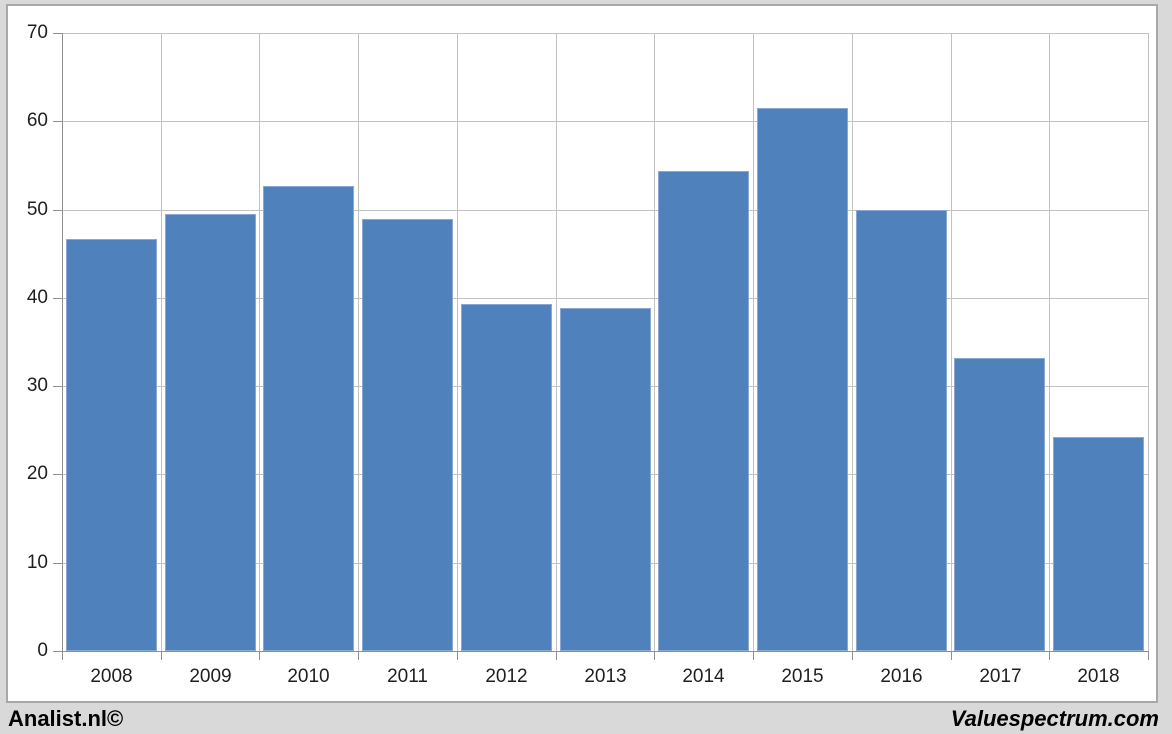 The width and height of the screenshot is (1172, 734). I want to click on x-axis-label: 2009, so click(210, 676).